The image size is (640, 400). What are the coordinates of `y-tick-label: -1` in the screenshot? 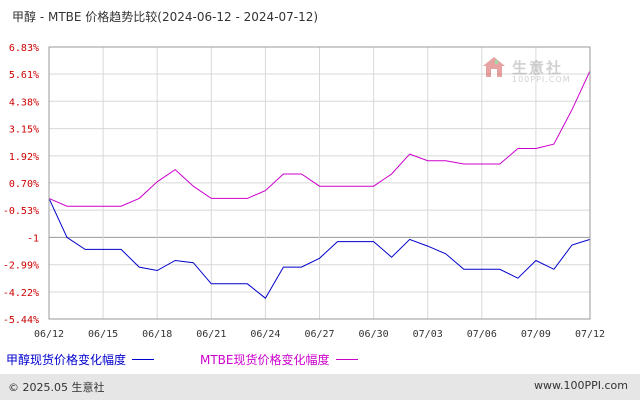 It's located at (33, 238).